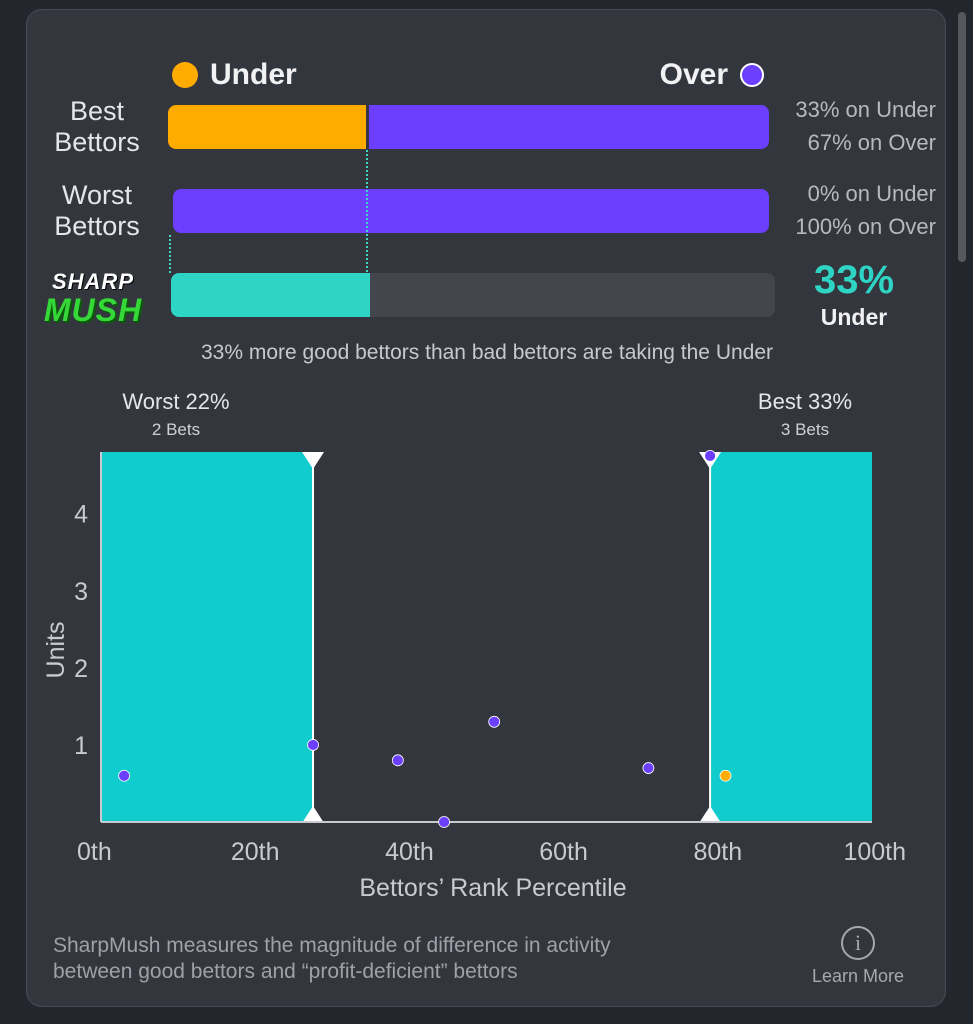  What do you see at coordinates (97, 111) in the screenshot?
I see `best-label-line1: Best` at bounding box center [97, 111].